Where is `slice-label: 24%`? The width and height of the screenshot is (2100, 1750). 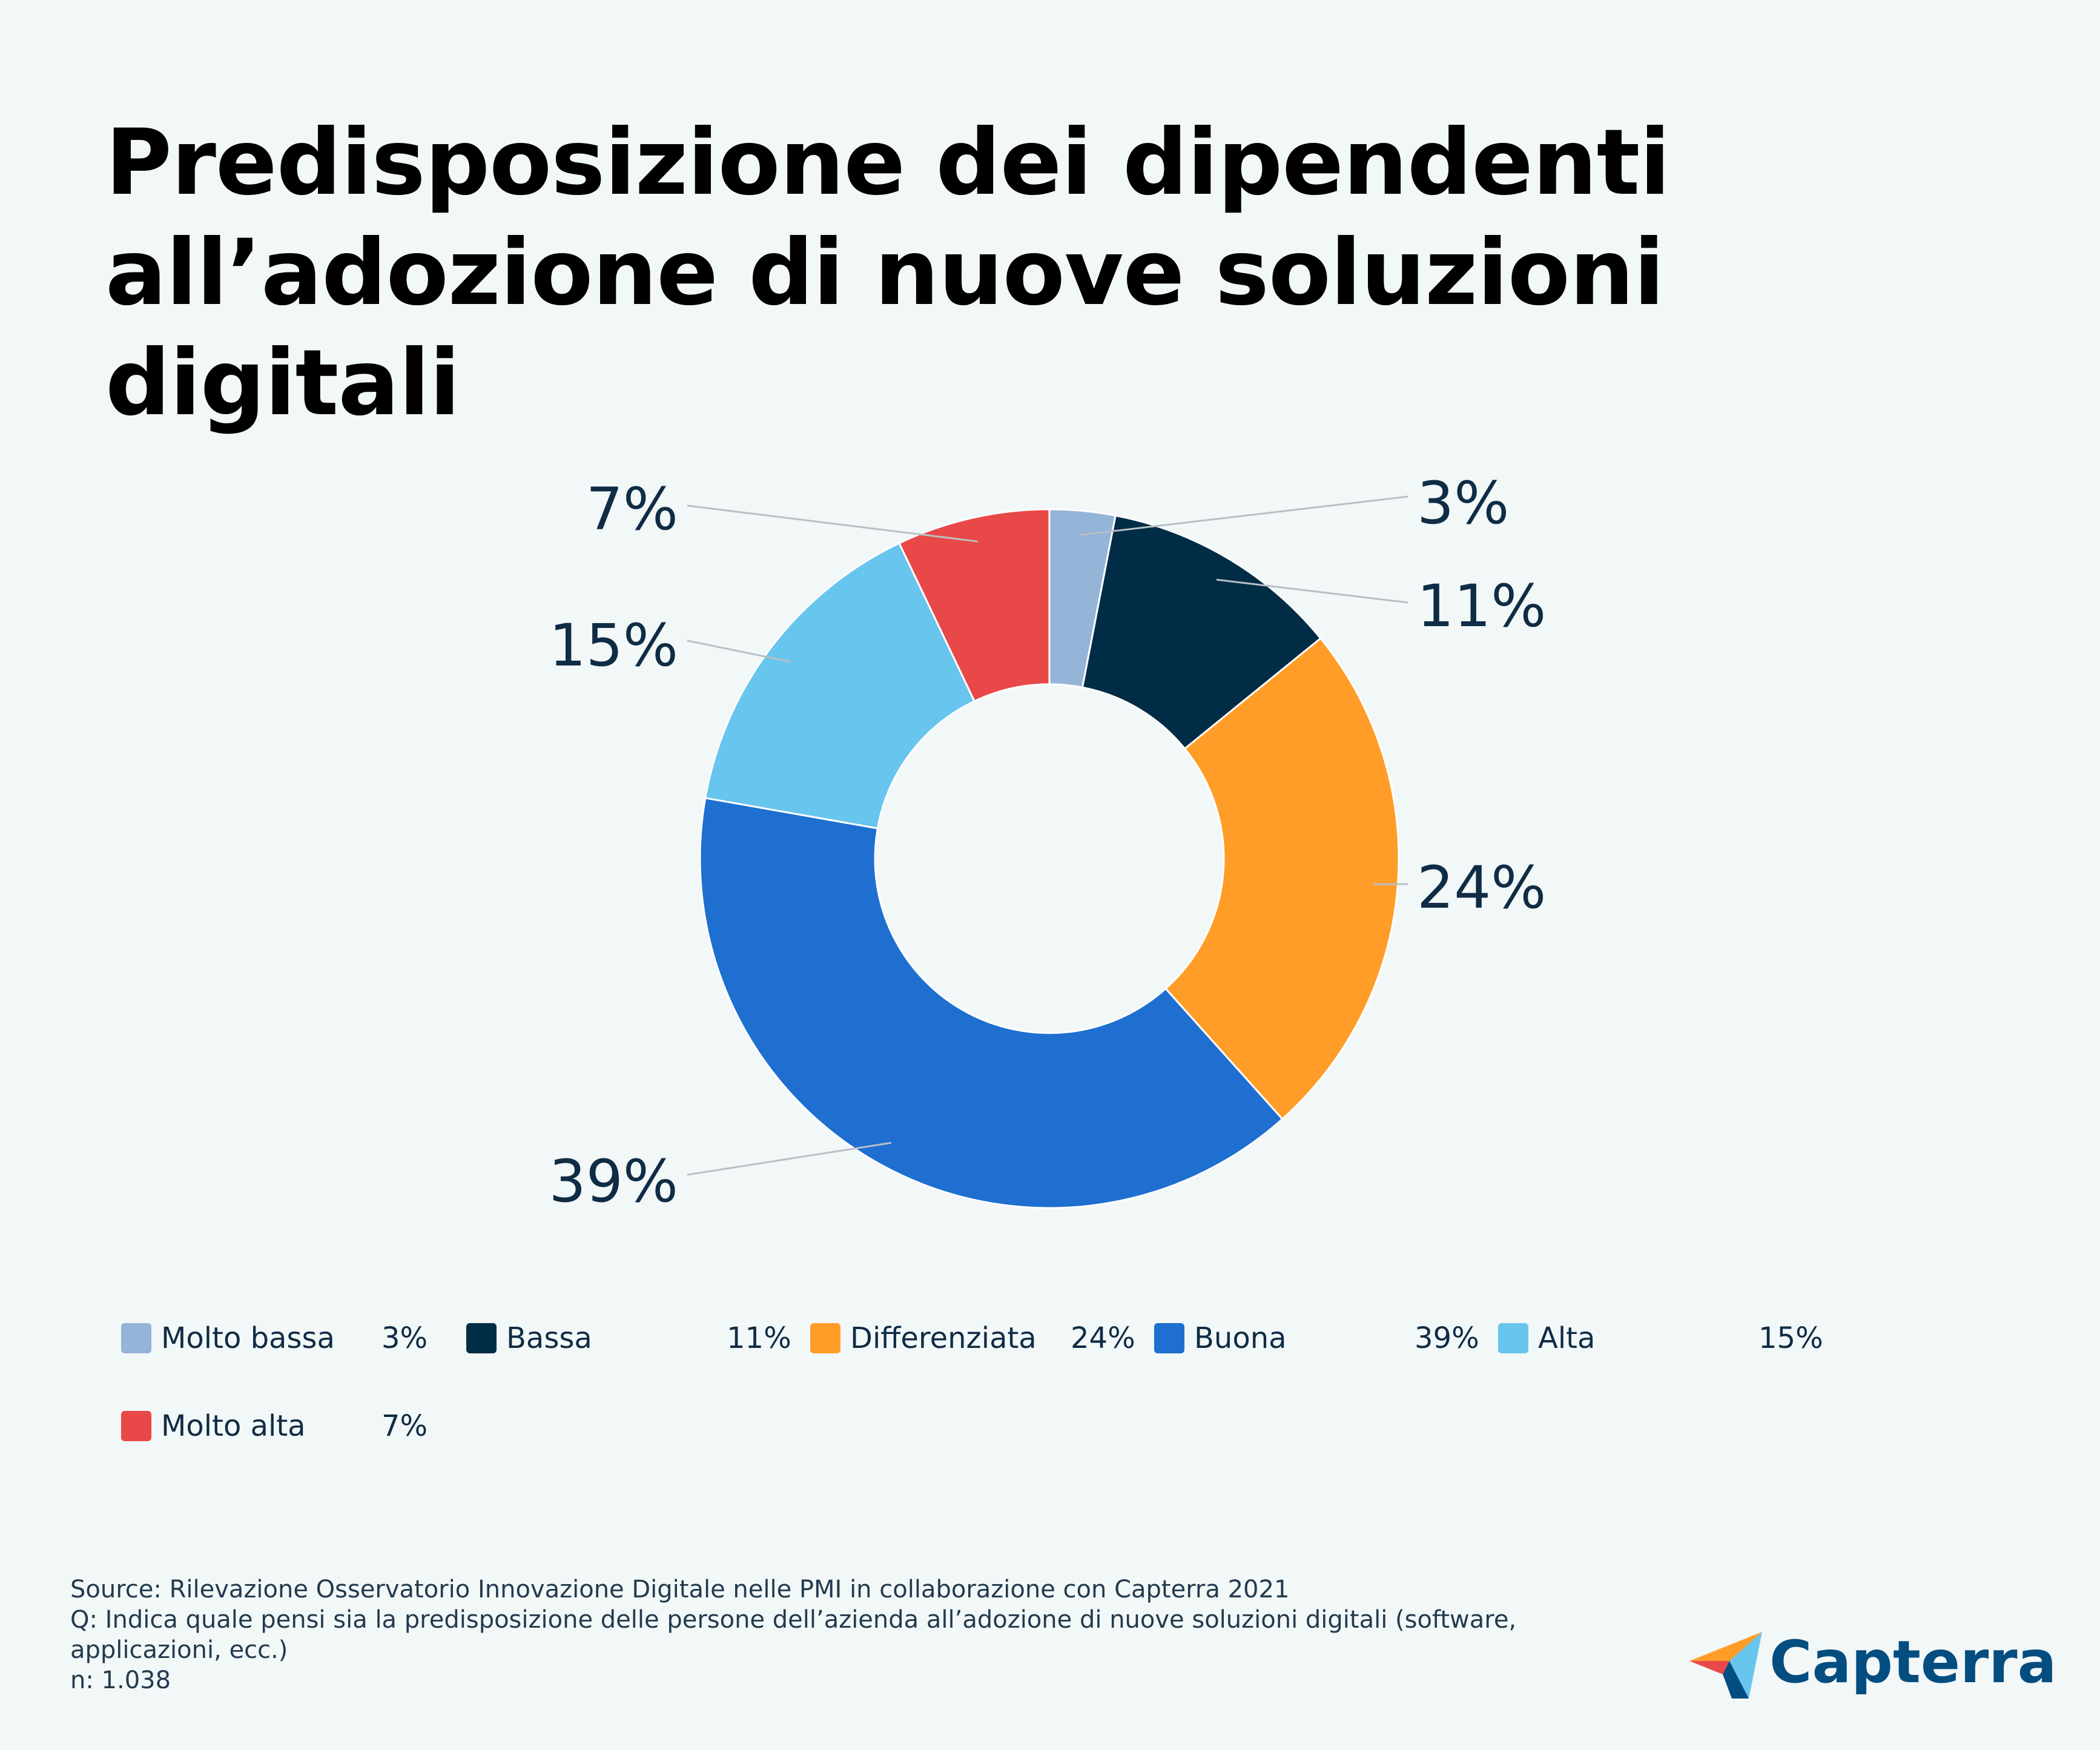
slice-label: 24% is located at coordinates (1481, 888).